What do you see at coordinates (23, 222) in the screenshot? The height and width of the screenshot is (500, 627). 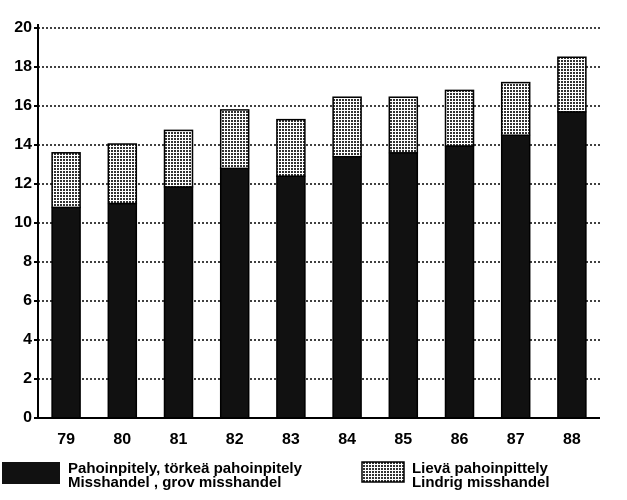 I see `y-tick-label: 10` at bounding box center [23, 222].